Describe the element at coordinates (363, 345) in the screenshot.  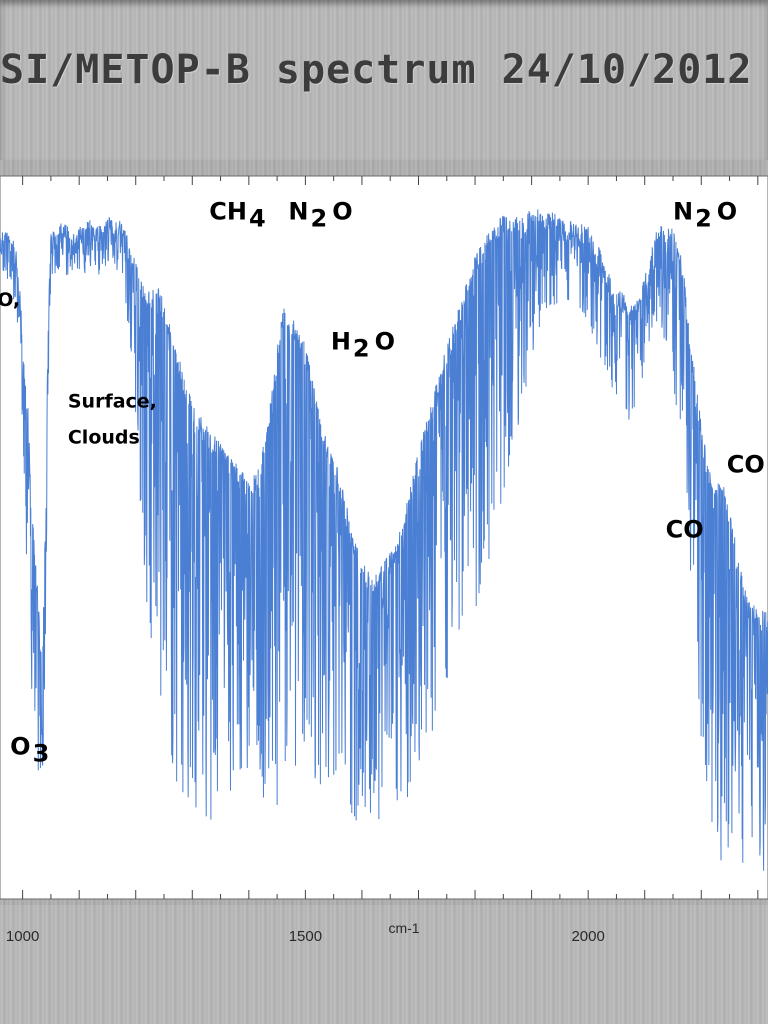
I see `annotation-label: H2 O` at that location.